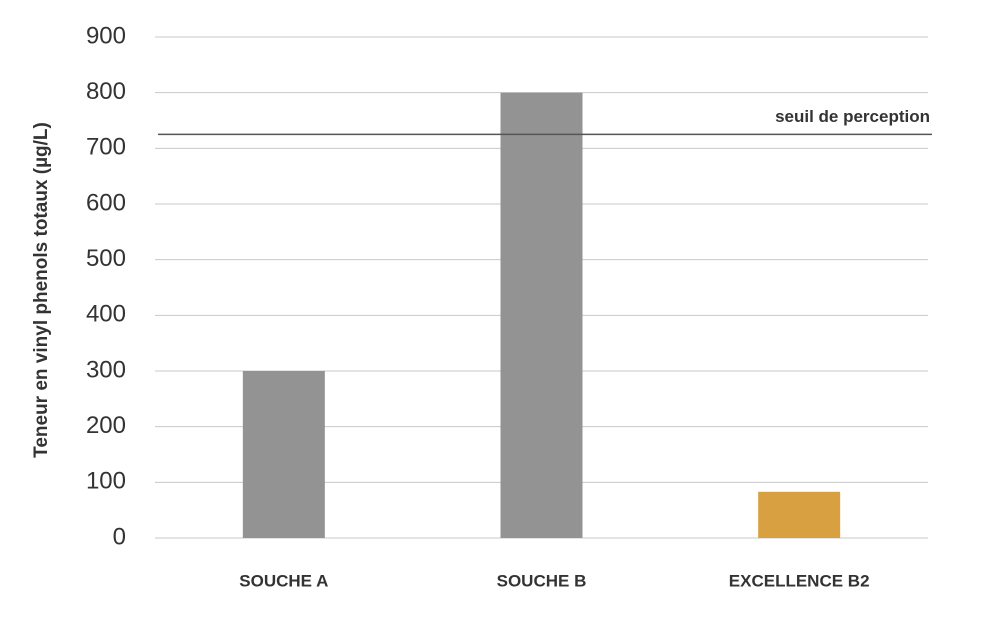 The image size is (998, 617). What do you see at coordinates (542, 580) in the screenshot?
I see `x-tick-label: SOUCHE B` at bounding box center [542, 580].